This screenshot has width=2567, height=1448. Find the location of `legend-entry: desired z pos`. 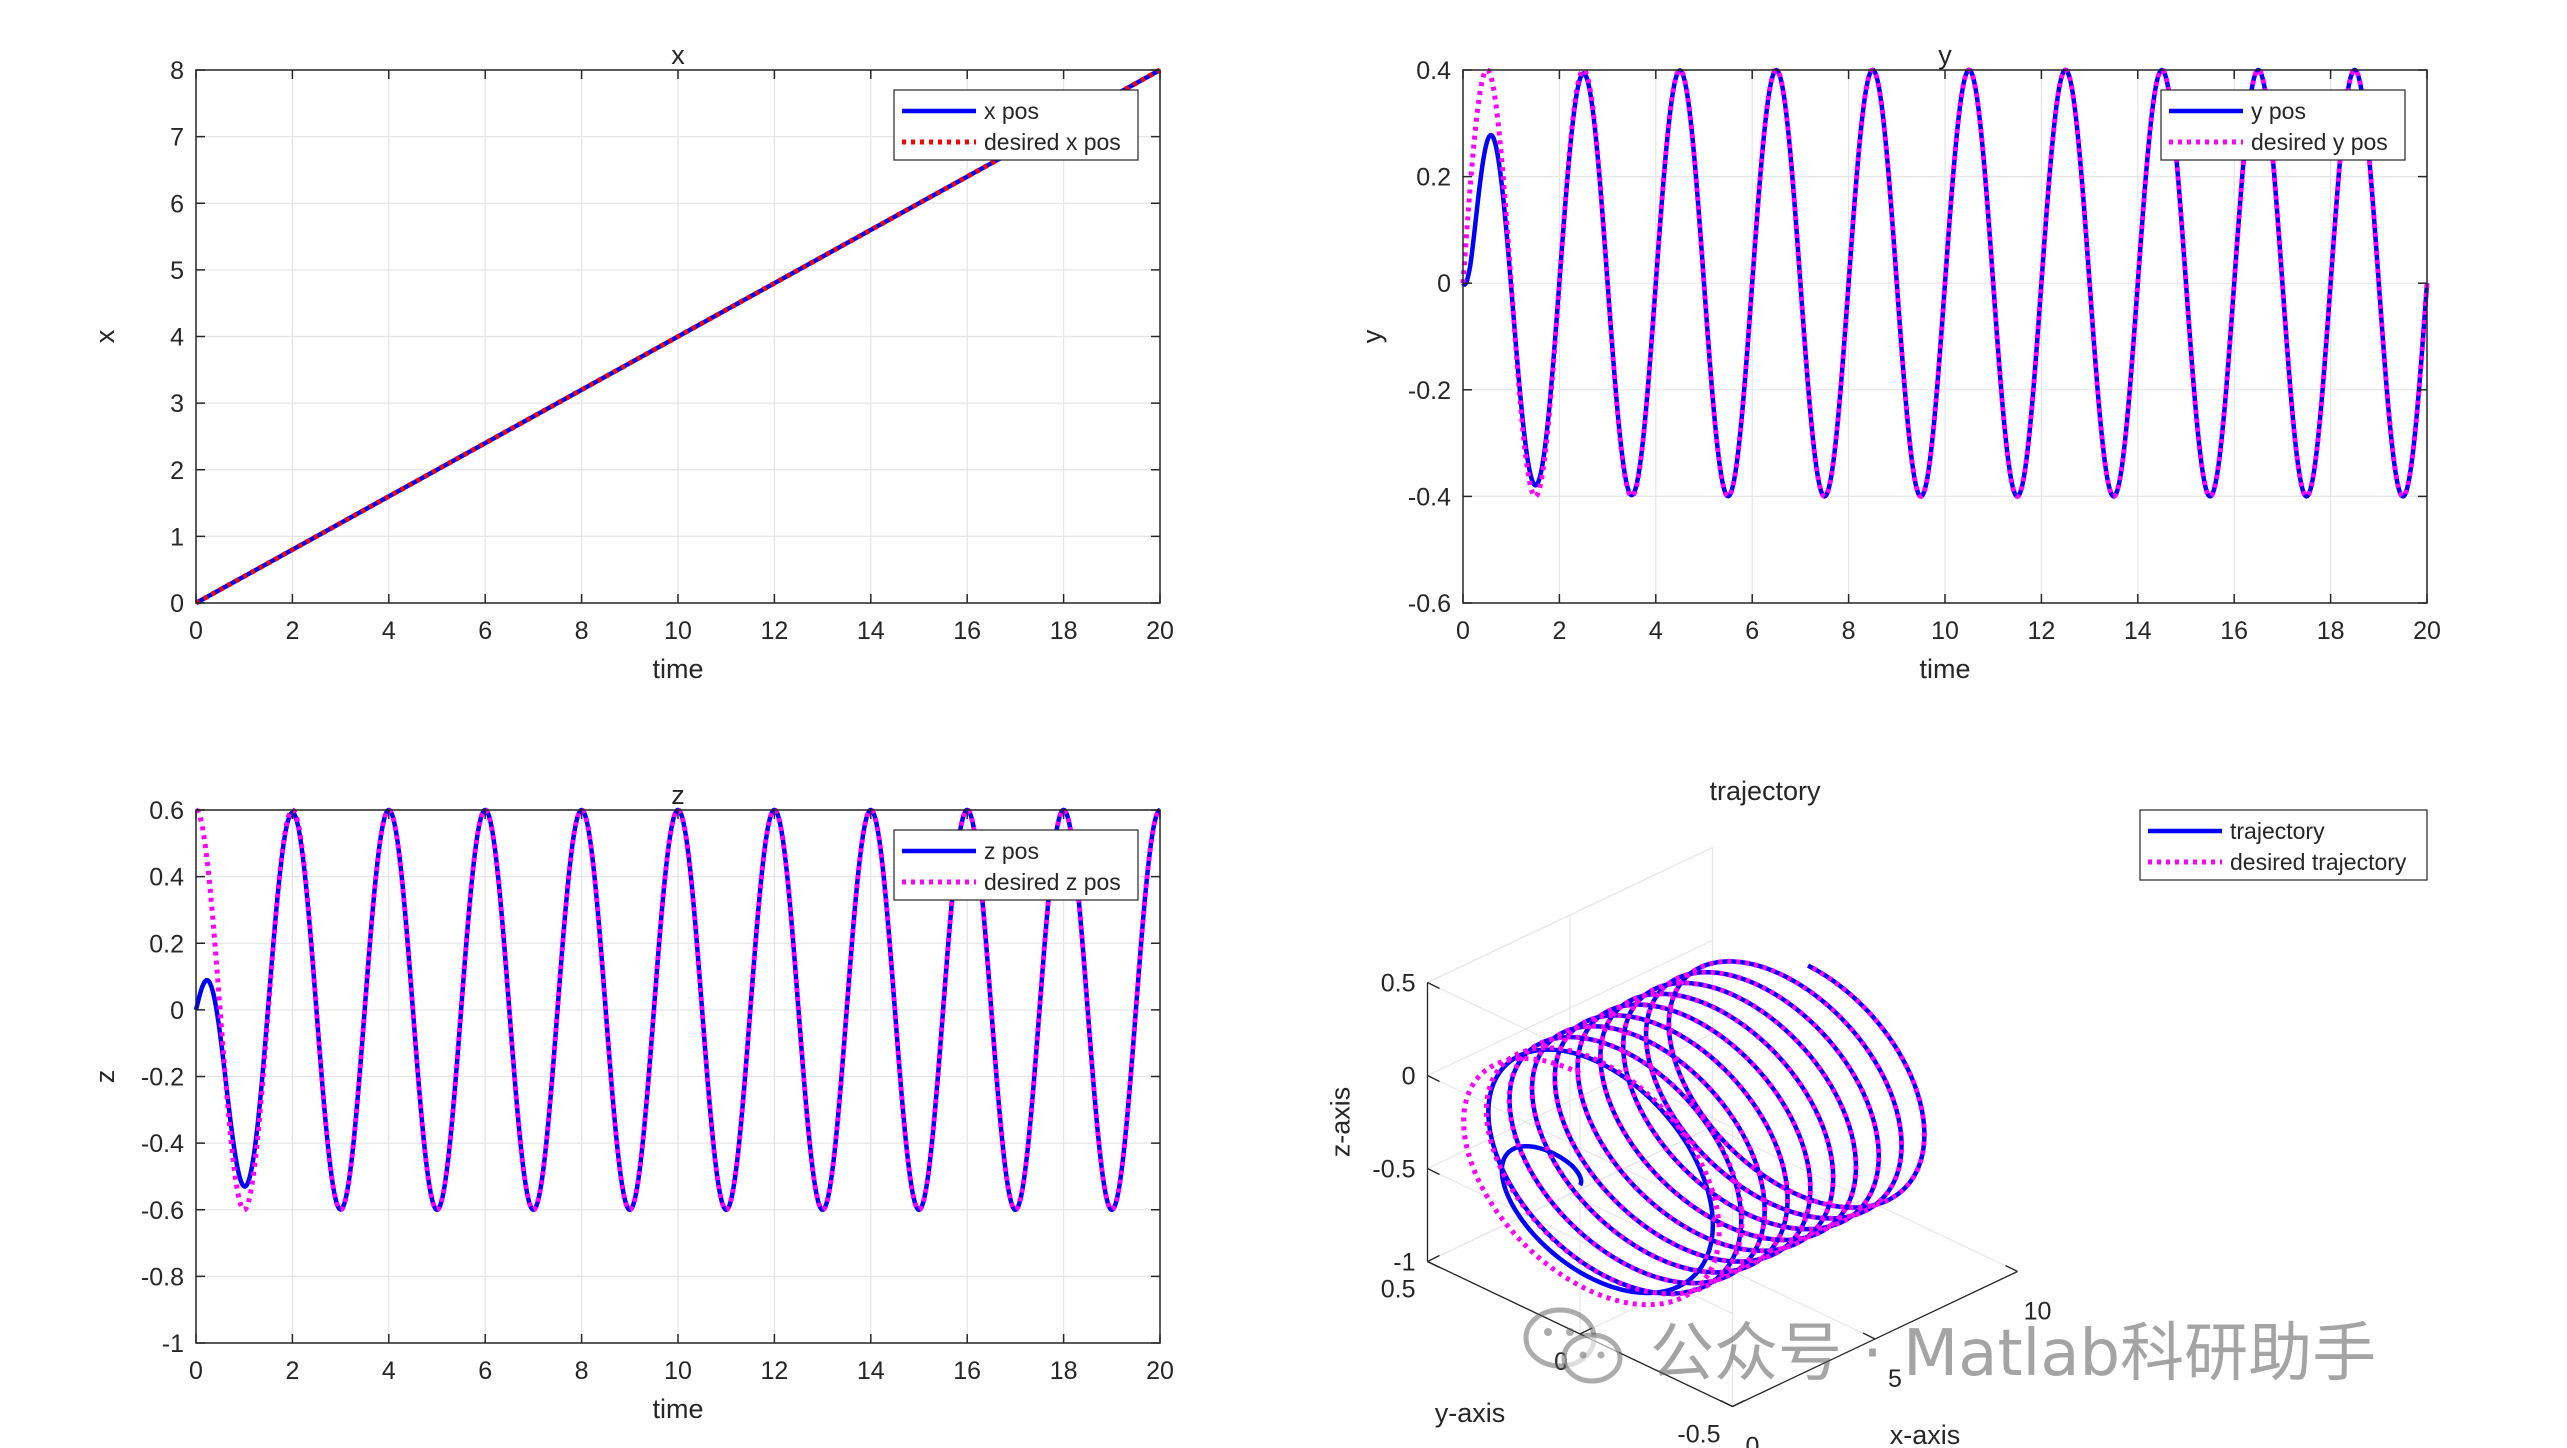

legend-entry: desired z pos is located at coordinates (1052, 882).